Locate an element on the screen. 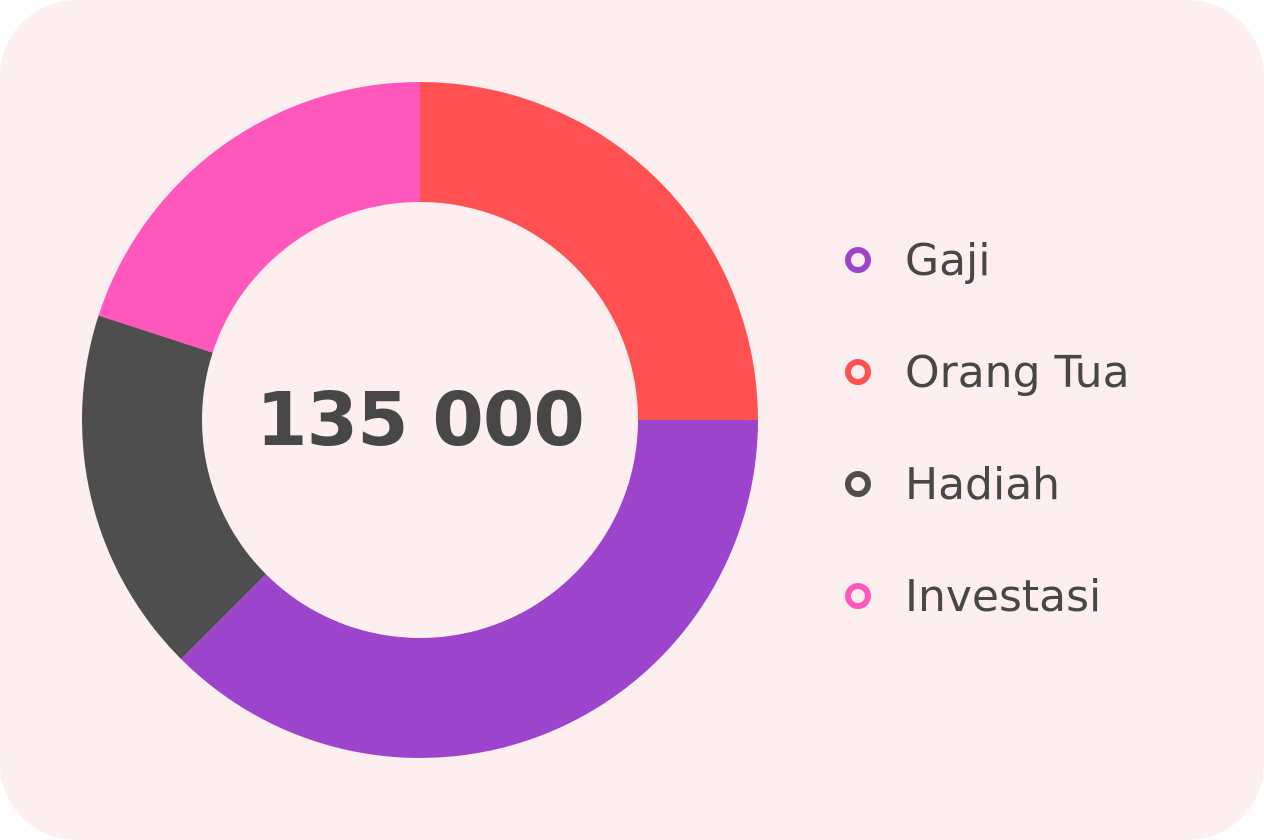 The height and width of the screenshot is (840, 1264). donut-slice-investasi is located at coordinates (259, 217).